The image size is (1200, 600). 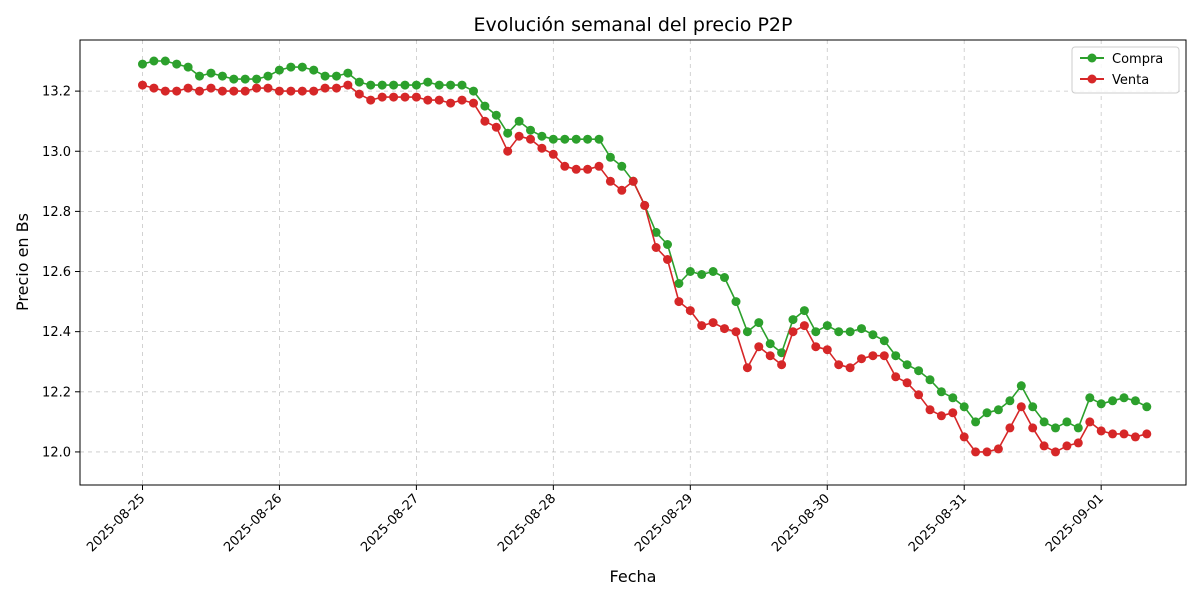 I want to click on y-axis: 12.0 12.2 12.4 12.6 12.8 13.0 13.2, so click(x=61, y=272).